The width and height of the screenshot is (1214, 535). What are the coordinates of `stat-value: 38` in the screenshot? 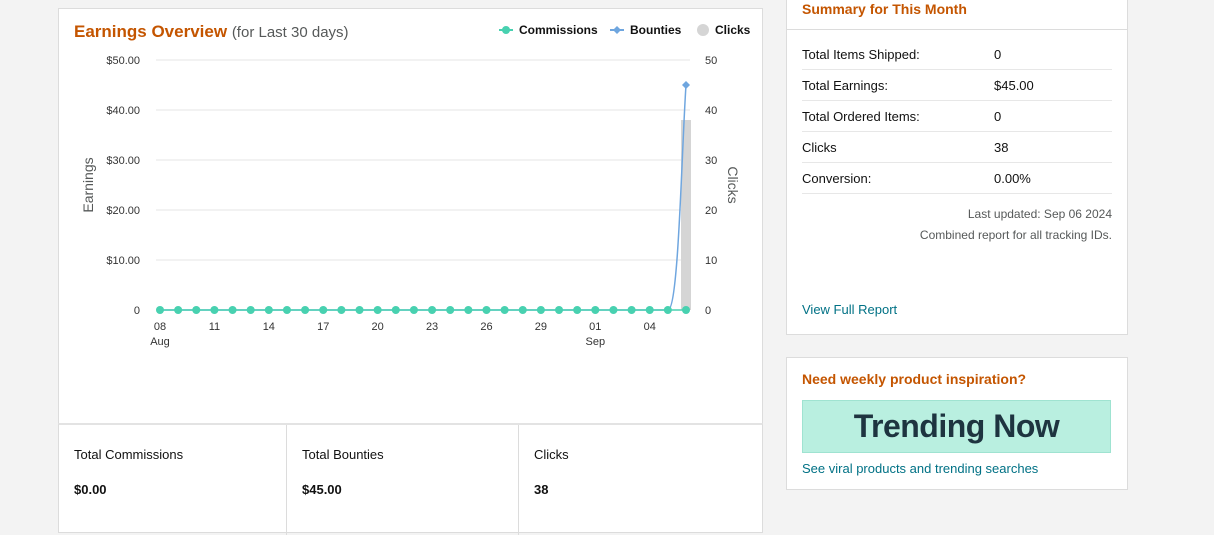 It's located at (541, 489).